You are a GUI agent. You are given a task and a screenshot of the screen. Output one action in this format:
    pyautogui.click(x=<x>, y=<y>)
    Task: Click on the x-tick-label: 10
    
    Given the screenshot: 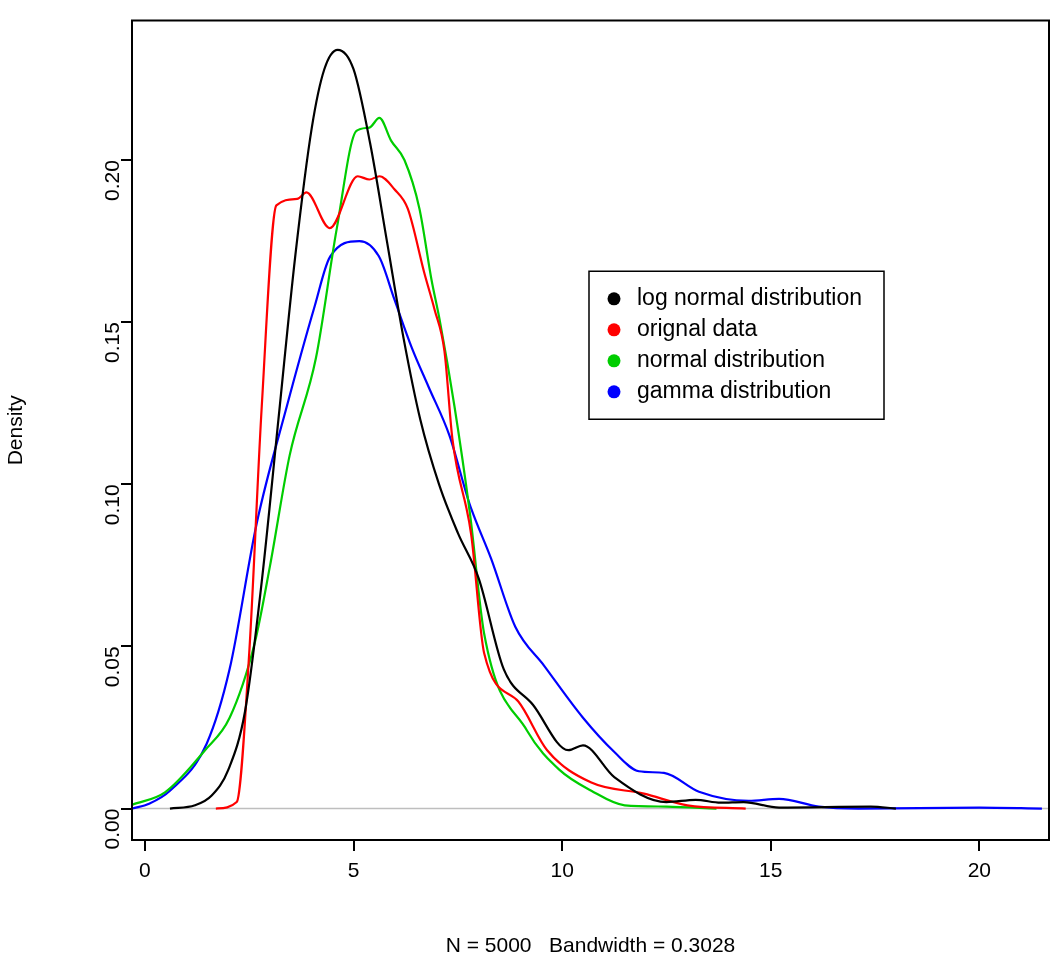 What is the action you would take?
    pyautogui.click(x=562, y=870)
    